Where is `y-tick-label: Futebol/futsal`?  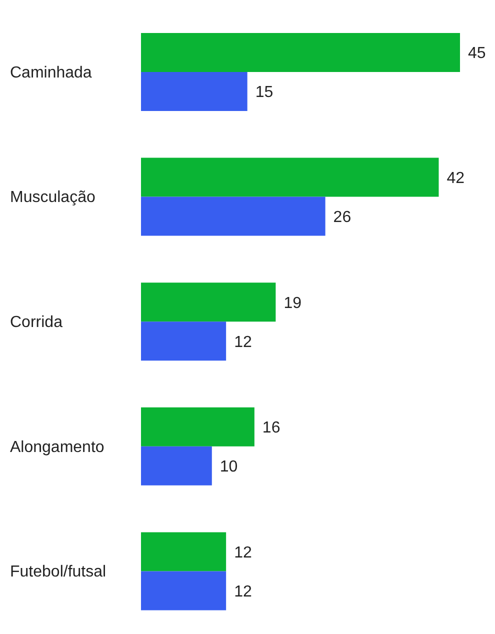
y-tick-label: Futebol/futsal is located at coordinates (58, 572).